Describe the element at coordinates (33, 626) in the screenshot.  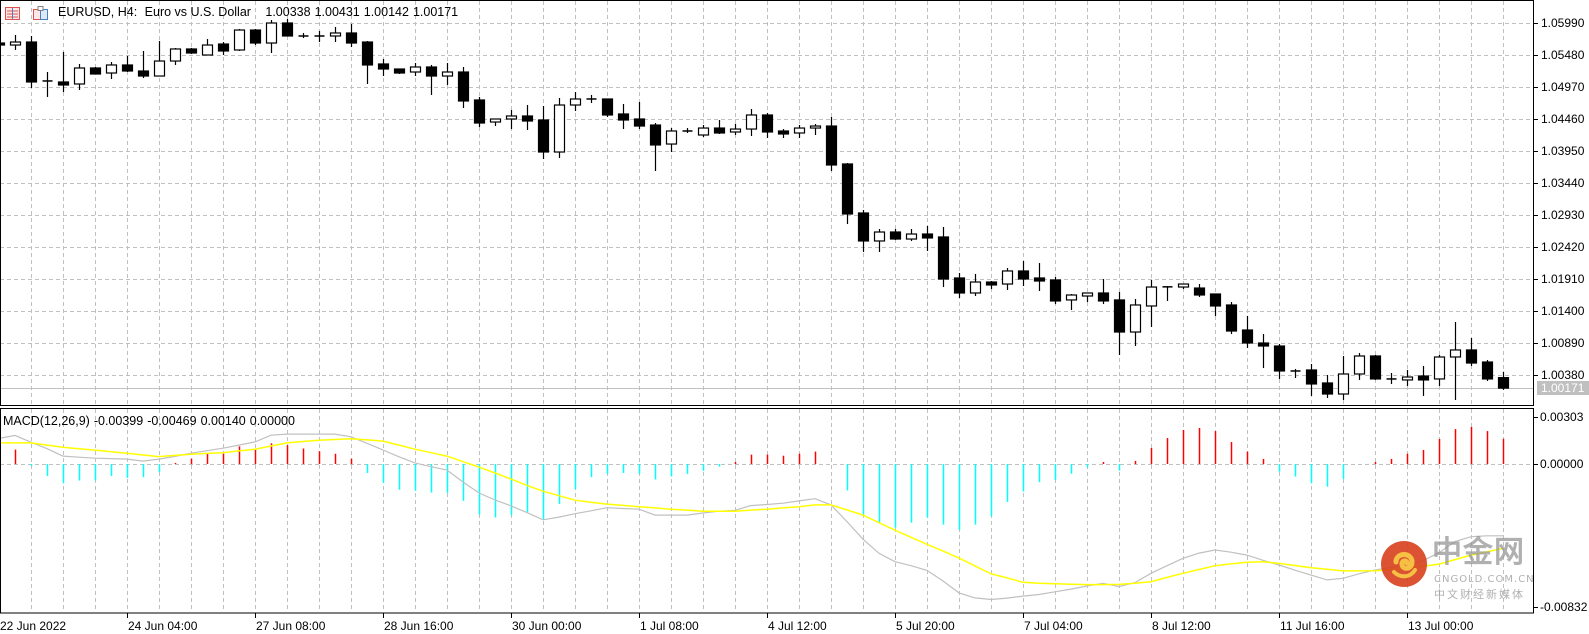
I see `time-tick-label: 22 Jun 2022` at that location.